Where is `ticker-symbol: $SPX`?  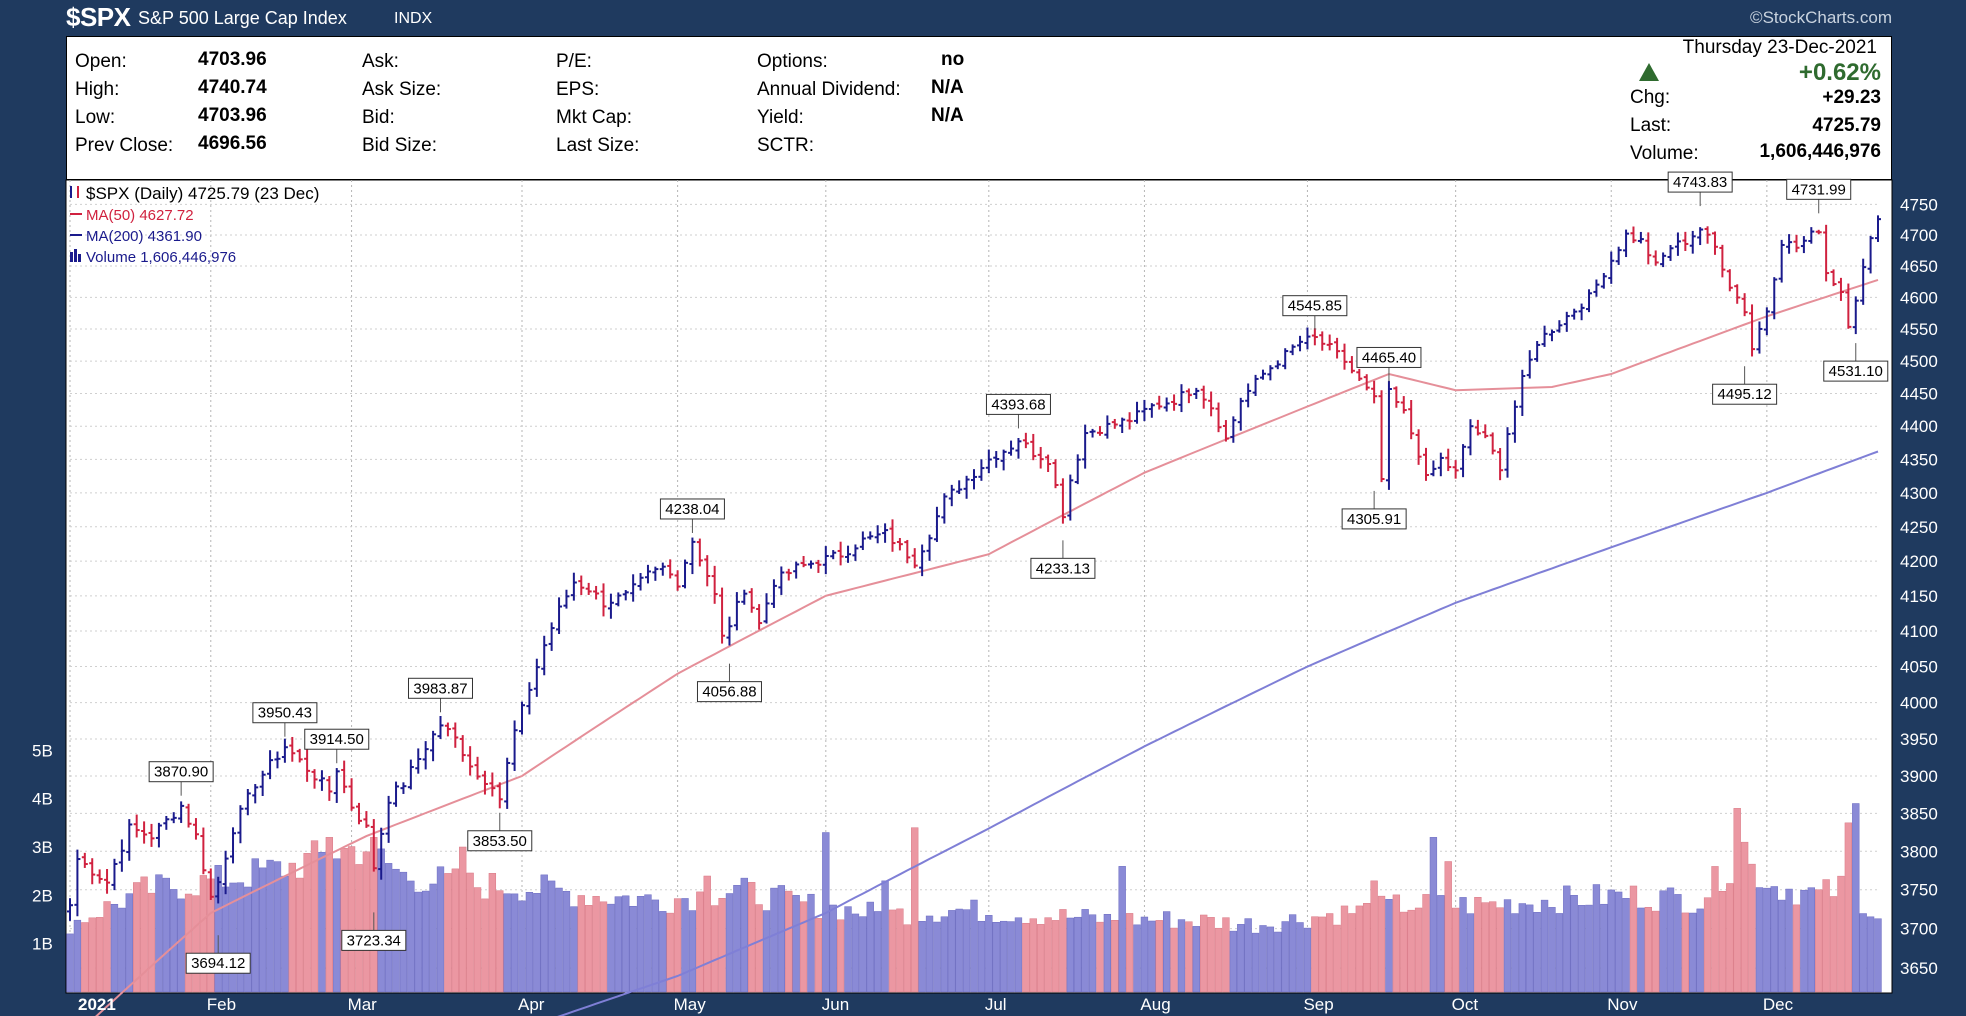 ticker-symbol: $SPX is located at coordinates (98, 17).